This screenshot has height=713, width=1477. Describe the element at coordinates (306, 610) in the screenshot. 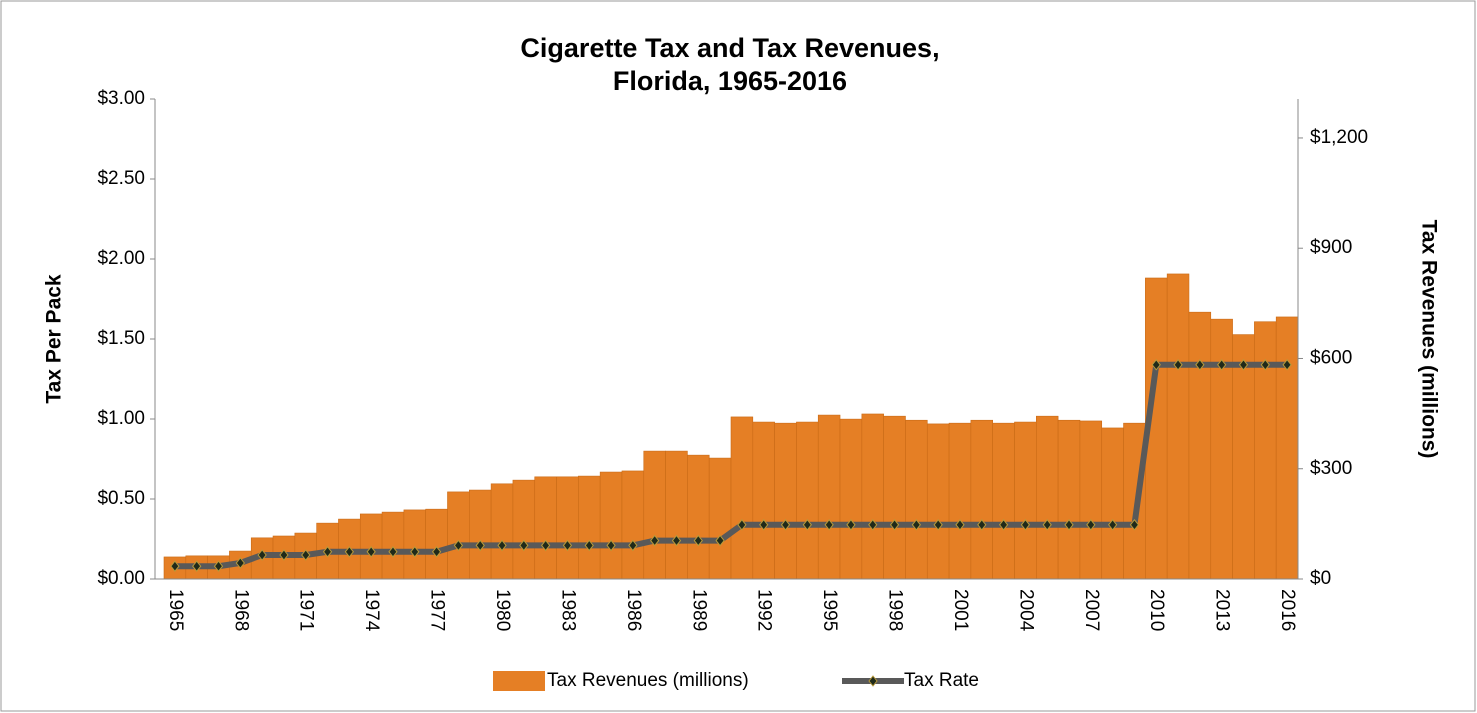

I see `x-tick-label: 1971` at that location.